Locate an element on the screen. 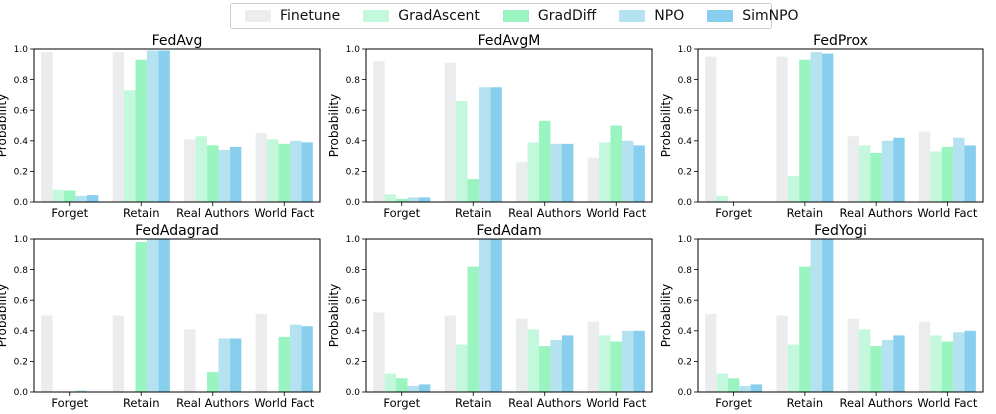  legend-swatch-gradascent is located at coordinates (376, 16).